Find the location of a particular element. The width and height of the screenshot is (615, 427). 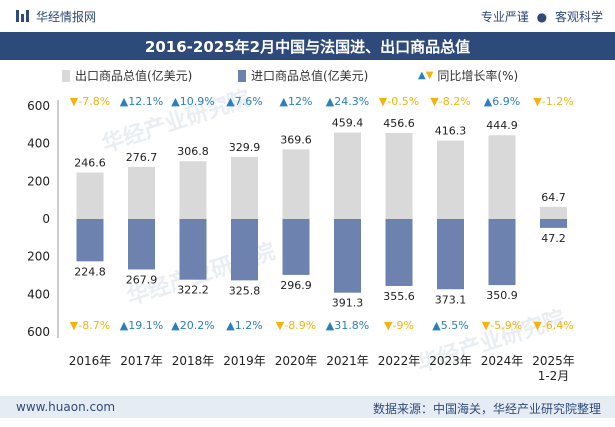

x-tick-label: 2025年 is located at coordinates (553, 361).